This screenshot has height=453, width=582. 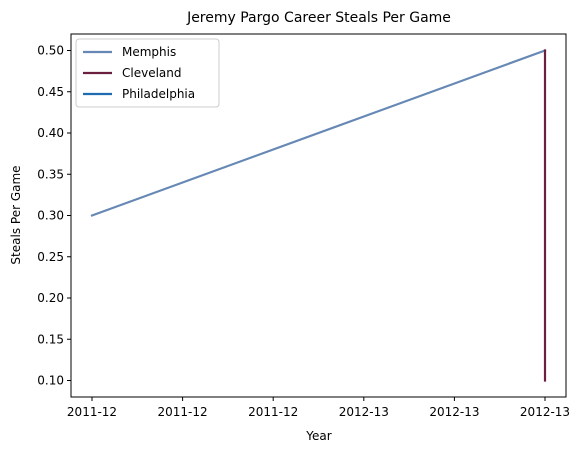 What do you see at coordinates (50, 339) in the screenshot?
I see `y-tick-label: 0.15` at bounding box center [50, 339].